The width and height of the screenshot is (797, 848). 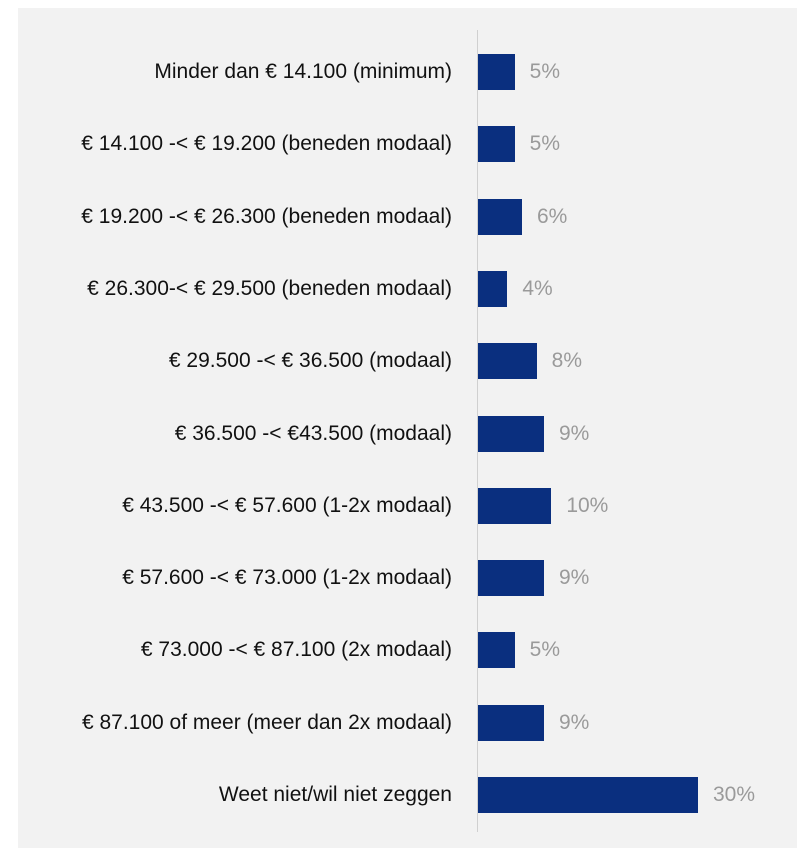 I want to click on value-label: 8%, so click(x=567, y=361).